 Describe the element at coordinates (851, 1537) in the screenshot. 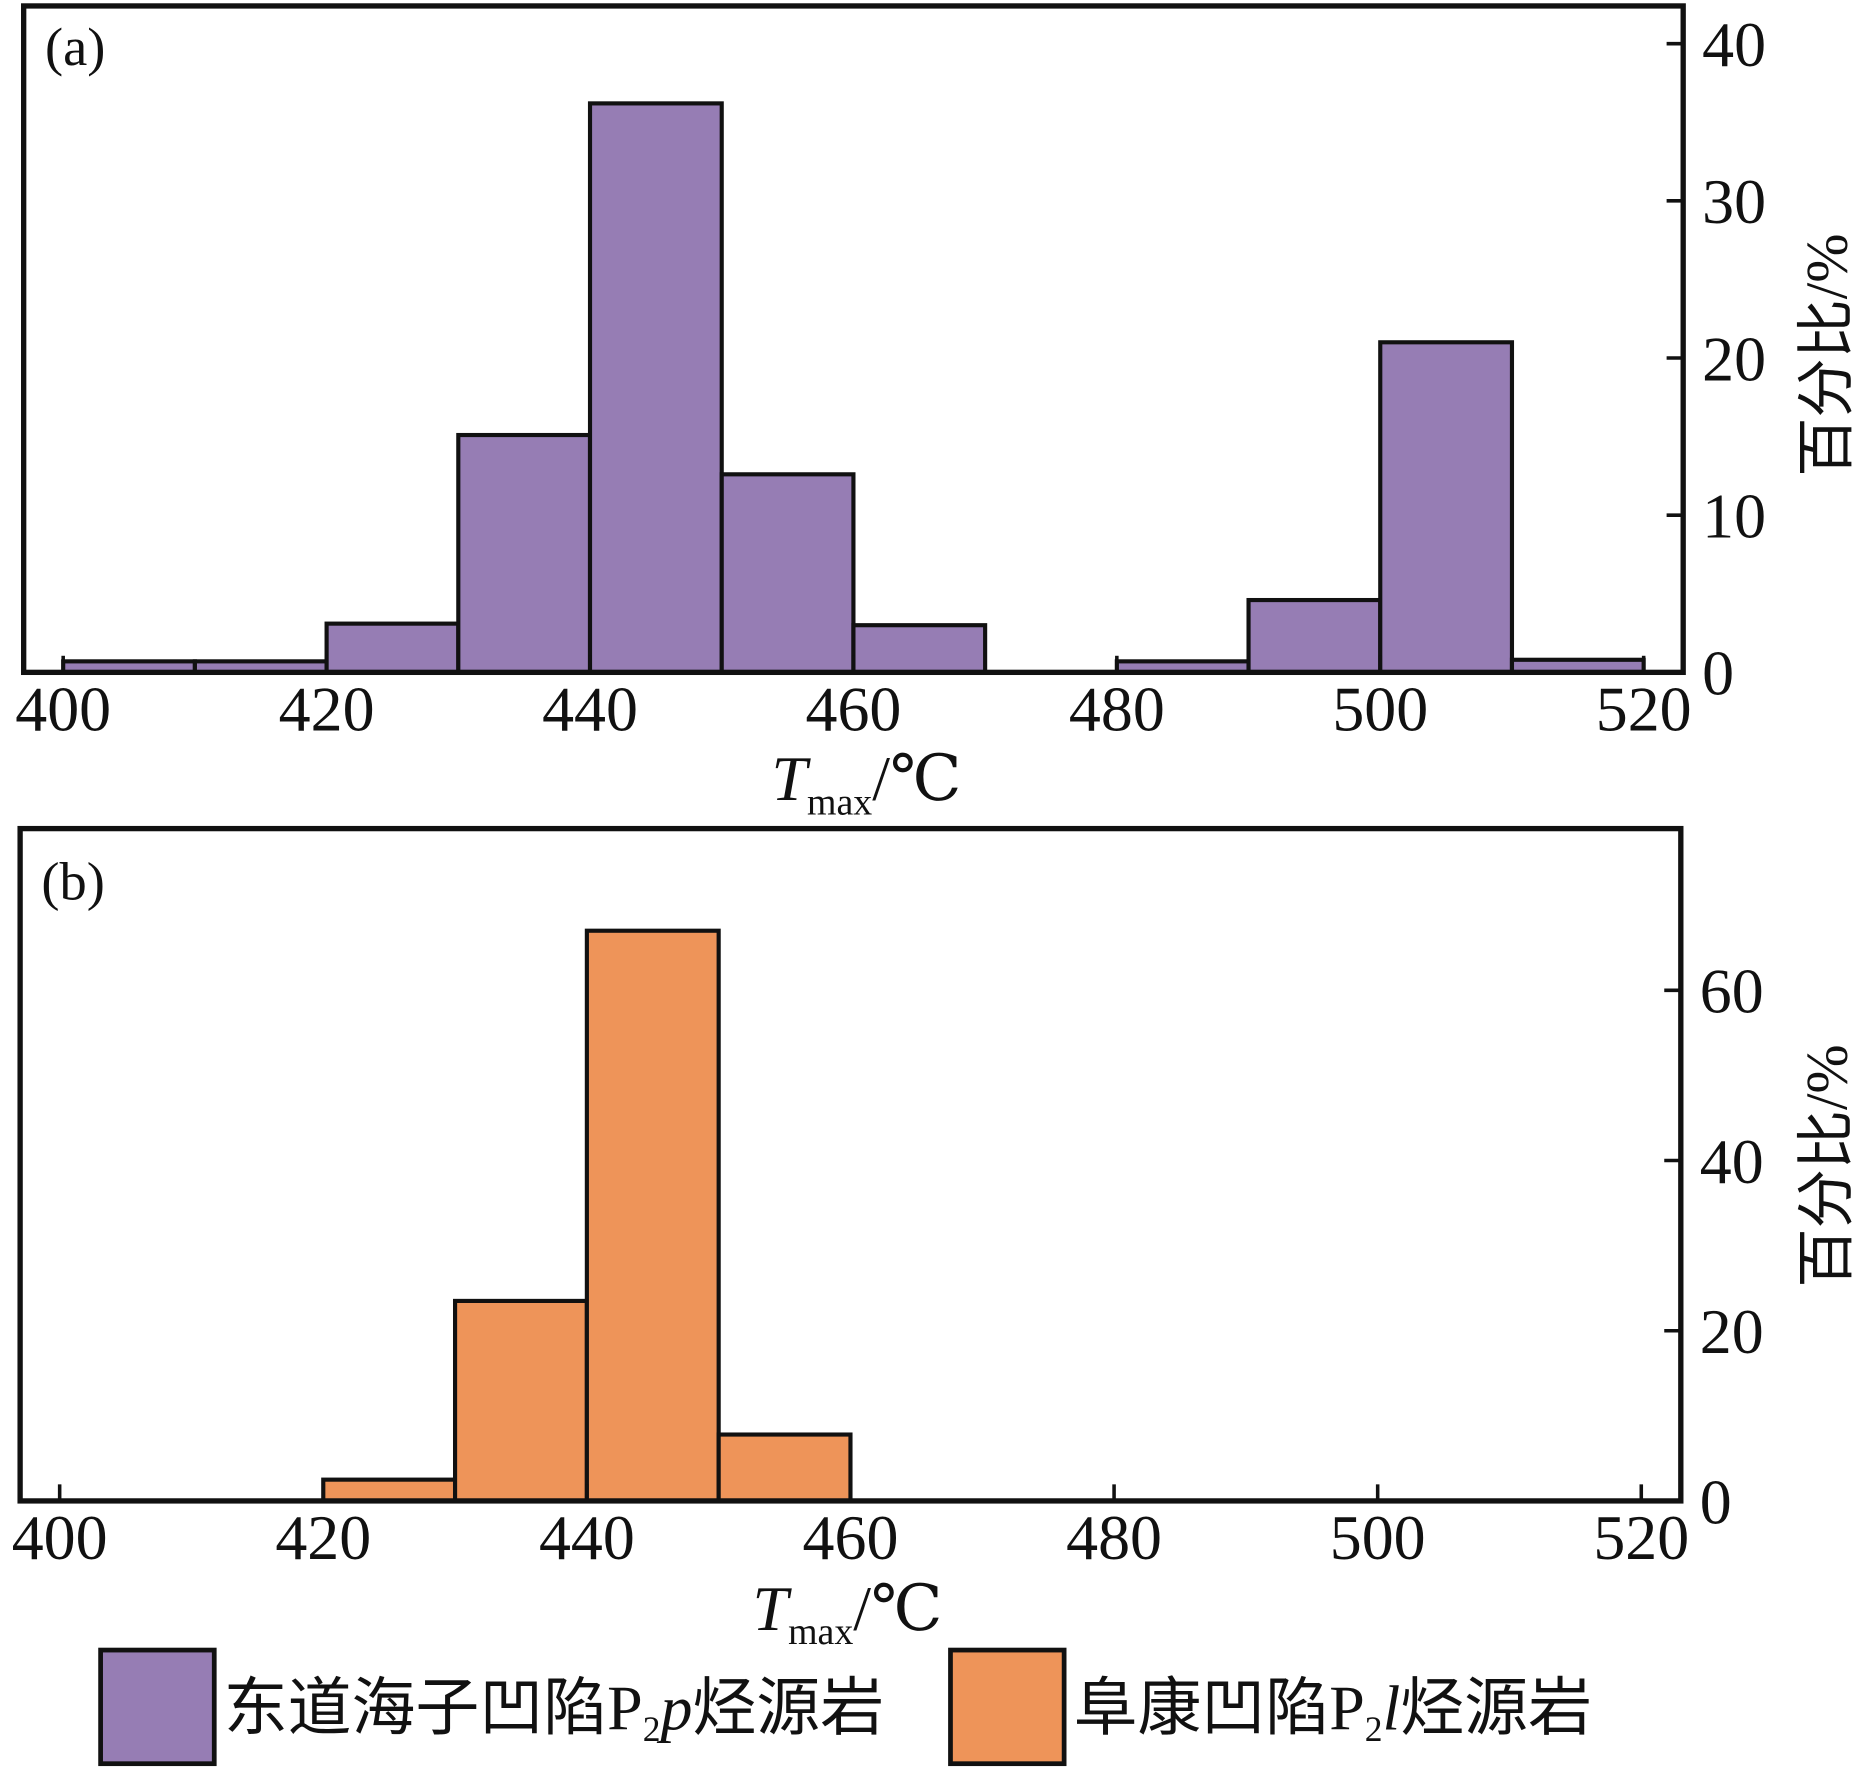

I see `panel-b-x-tick-label: 460` at that location.